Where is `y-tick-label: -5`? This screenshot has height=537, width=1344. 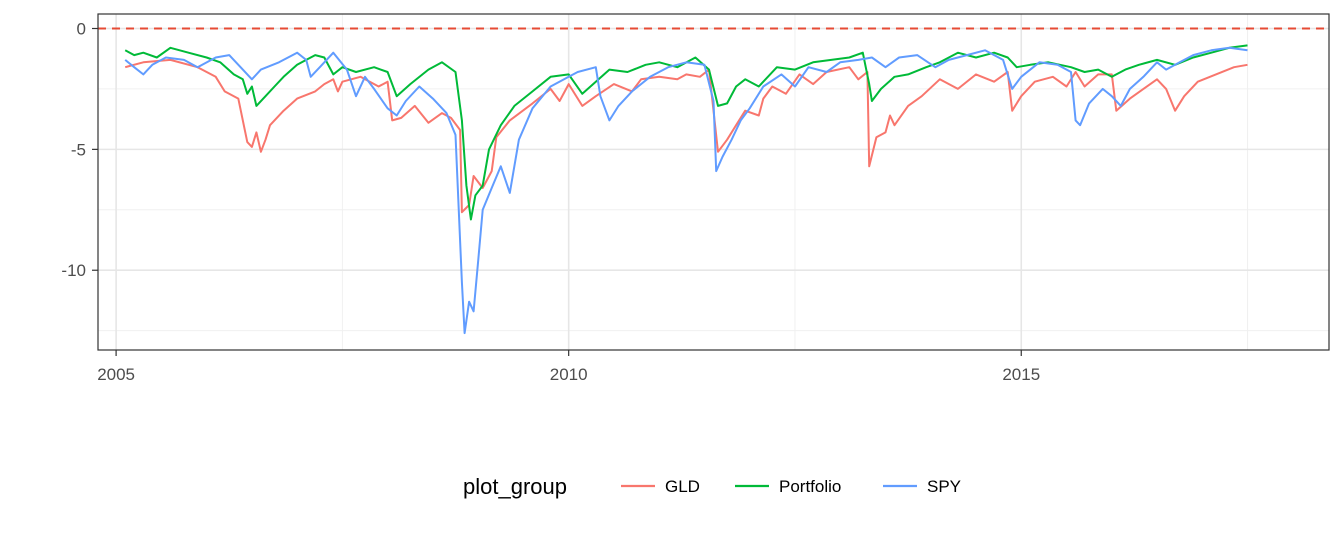
y-tick-label: -5 is located at coordinates (78, 149).